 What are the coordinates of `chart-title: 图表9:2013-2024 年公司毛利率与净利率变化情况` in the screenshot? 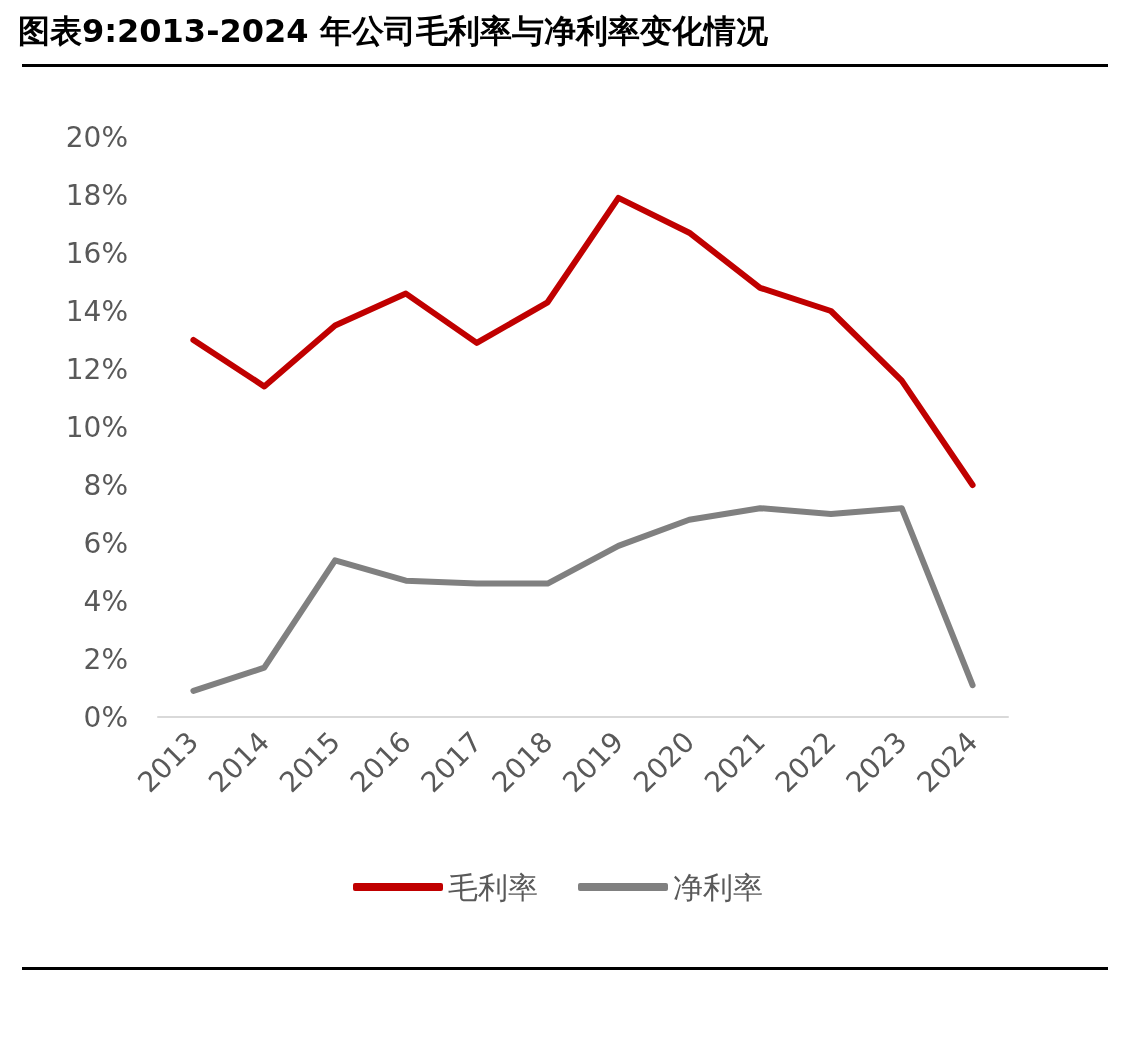 It's located at (393, 31).